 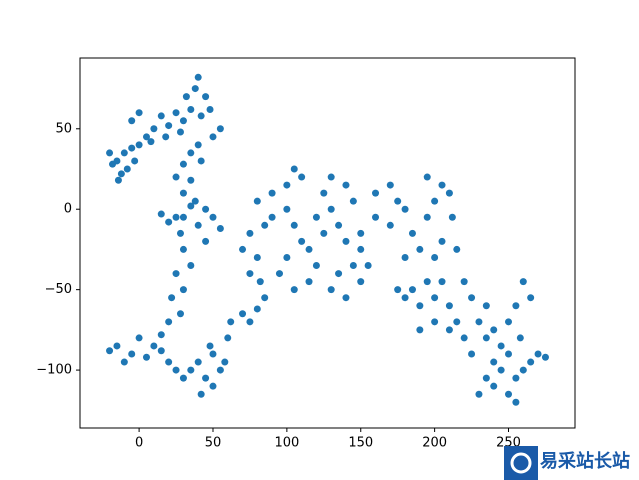 What do you see at coordinates (58, 289) in the screenshot?
I see `y-tick-label: −50` at bounding box center [58, 289].